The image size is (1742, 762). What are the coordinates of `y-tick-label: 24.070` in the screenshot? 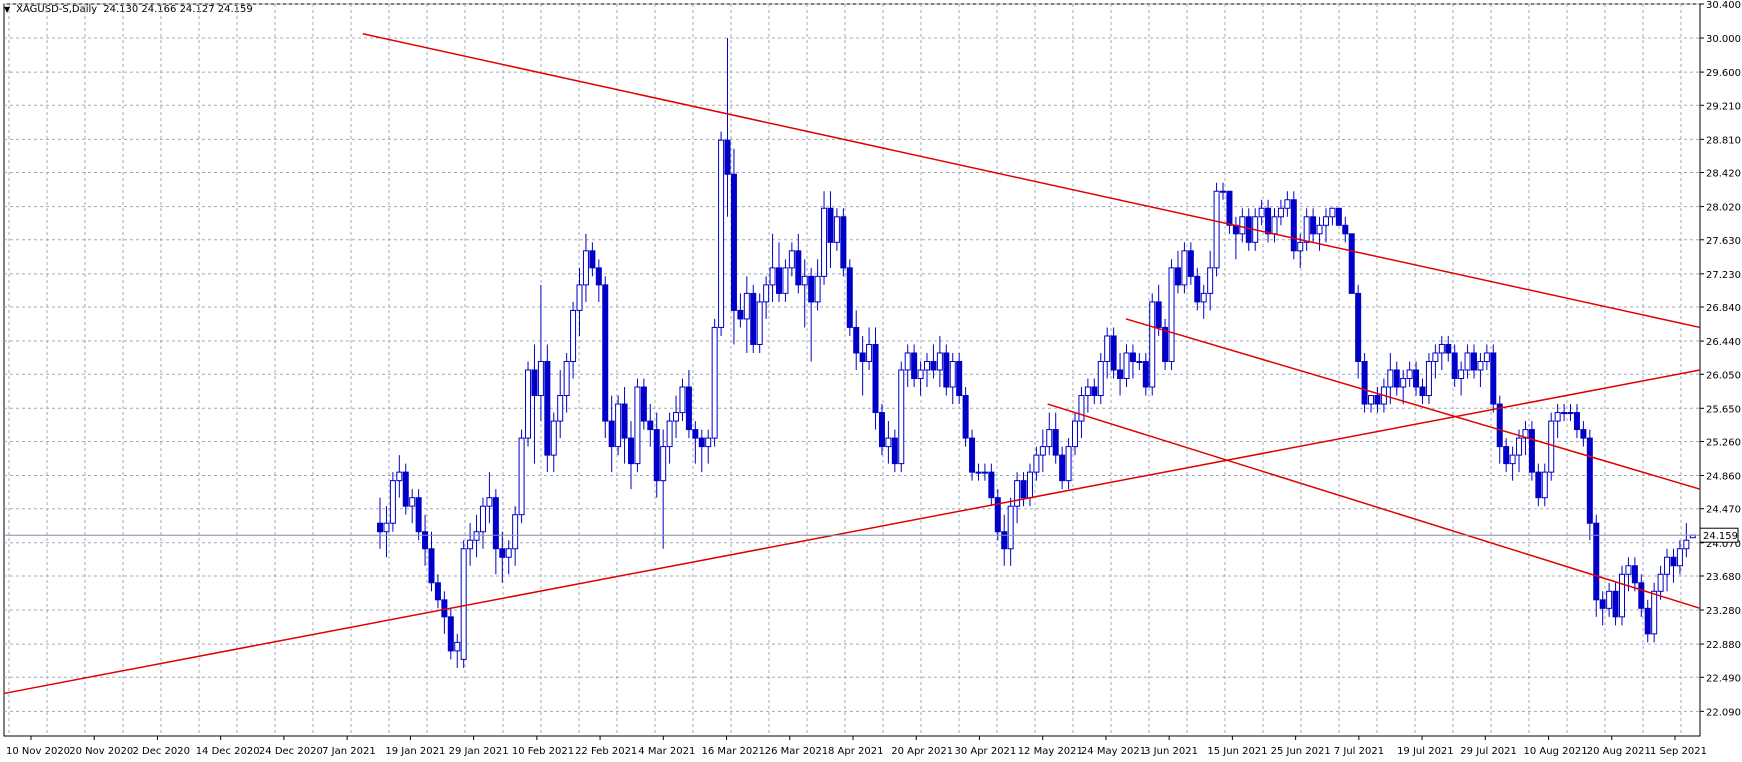 It's located at (1723, 544).